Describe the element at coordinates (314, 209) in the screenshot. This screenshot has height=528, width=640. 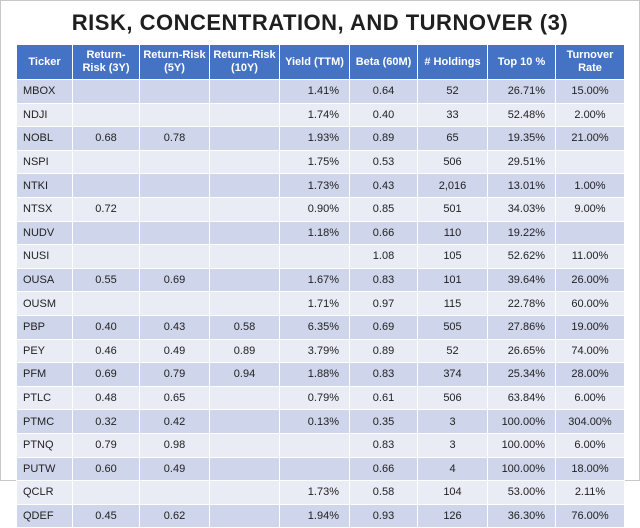
I see `value-cell: 0.90%` at that location.